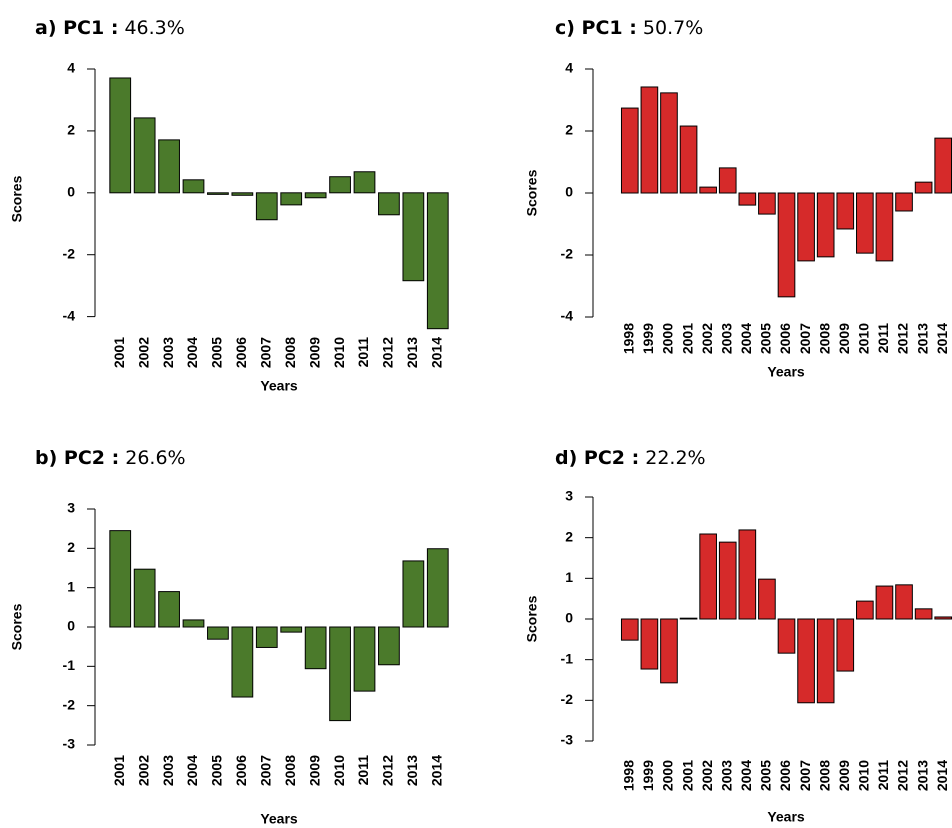 The width and height of the screenshot is (952, 828). I want to click on x-tick-label: 2003, so click(726, 775).